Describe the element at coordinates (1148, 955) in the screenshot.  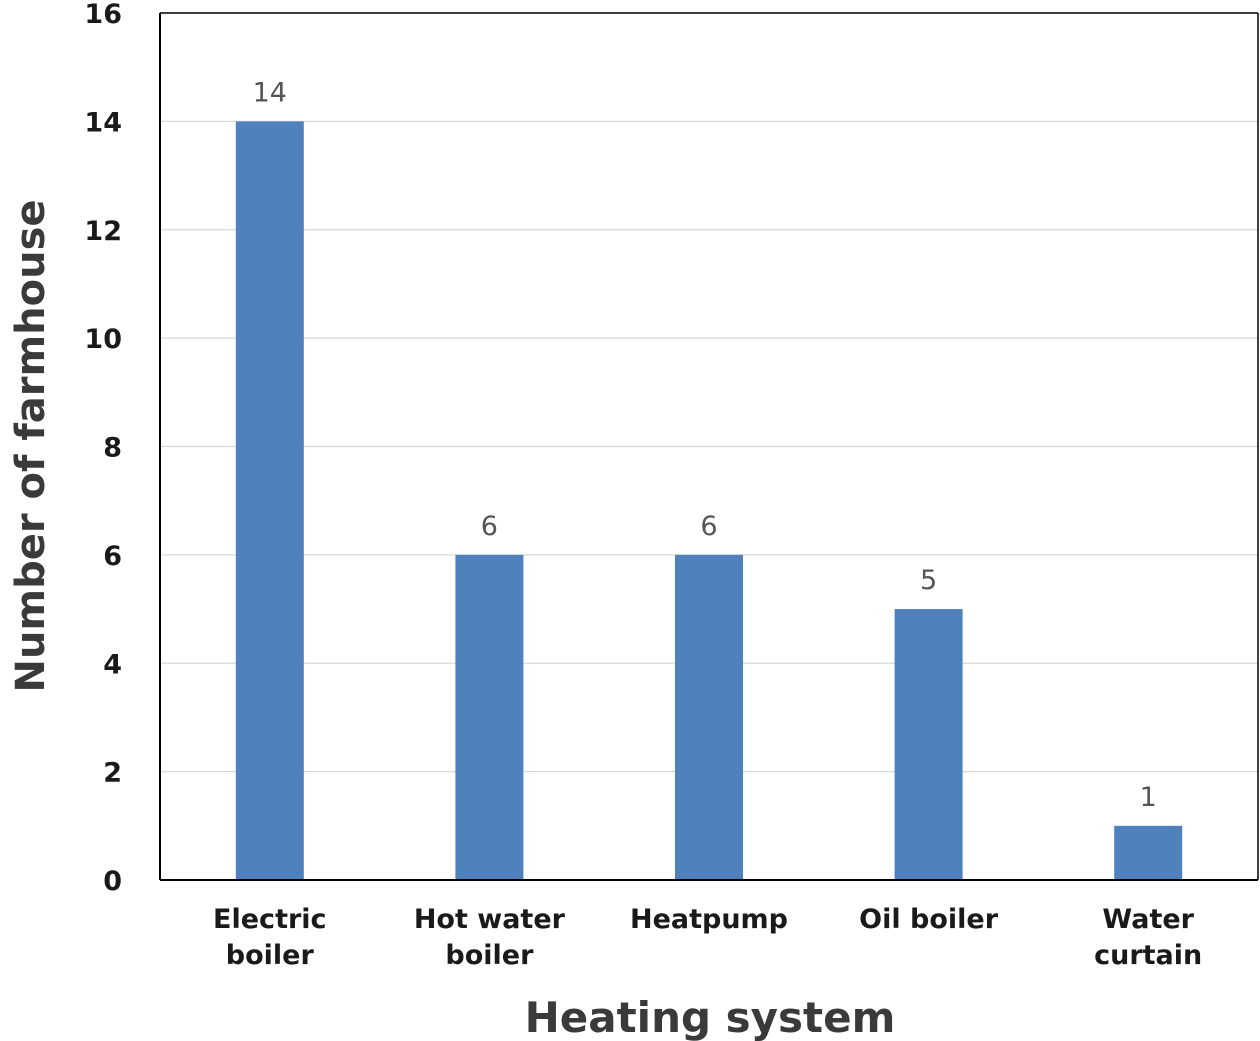
I see `x-category-label: curtain` at that location.